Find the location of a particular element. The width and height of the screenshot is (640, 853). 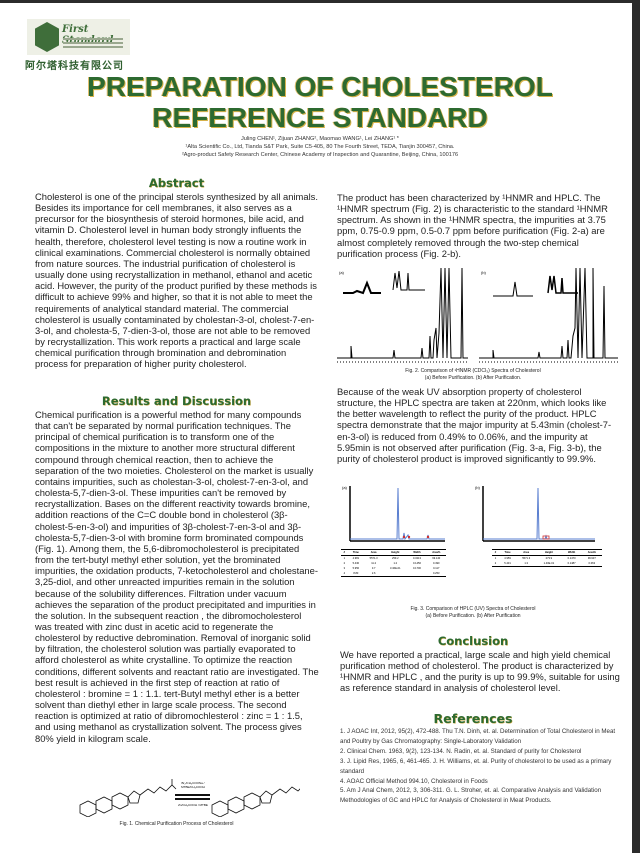

impurity-peak-a3 is located at coordinates (428, 537).